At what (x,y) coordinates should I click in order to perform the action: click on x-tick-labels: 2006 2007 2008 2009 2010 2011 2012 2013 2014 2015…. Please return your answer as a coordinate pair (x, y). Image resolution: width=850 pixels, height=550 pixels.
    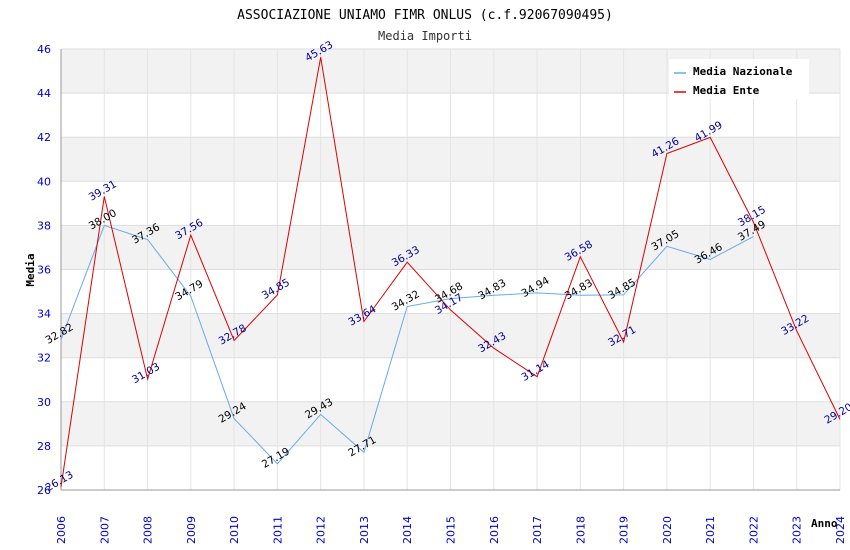
    Looking at the image, I should click on (451, 530).